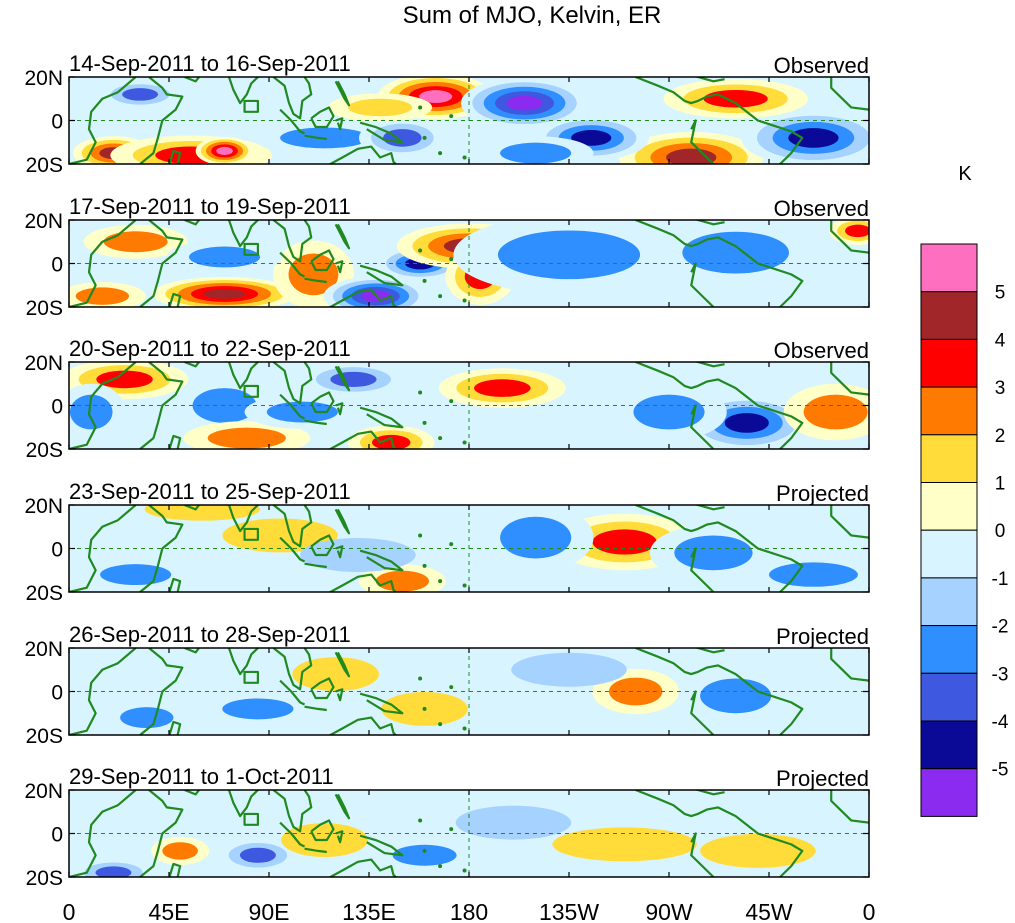 Image resolution: width=1015 pixels, height=923 pixels. Describe the element at coordinates (381, 845) in the screenshot. I see `coastline-new-guinea` at that location.